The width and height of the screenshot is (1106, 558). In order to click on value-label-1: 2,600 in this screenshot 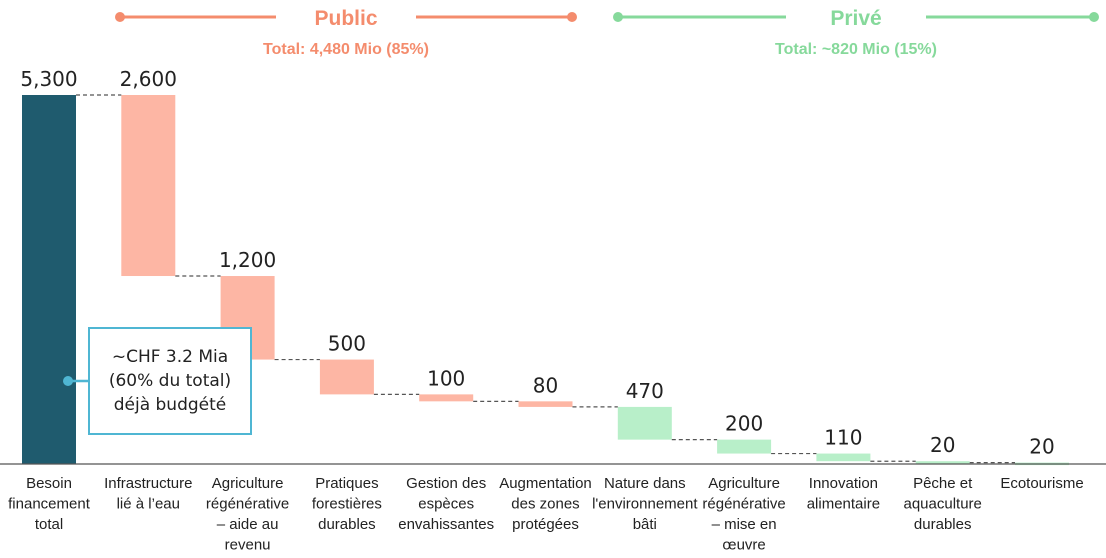, I will do `click(148, 79)`.